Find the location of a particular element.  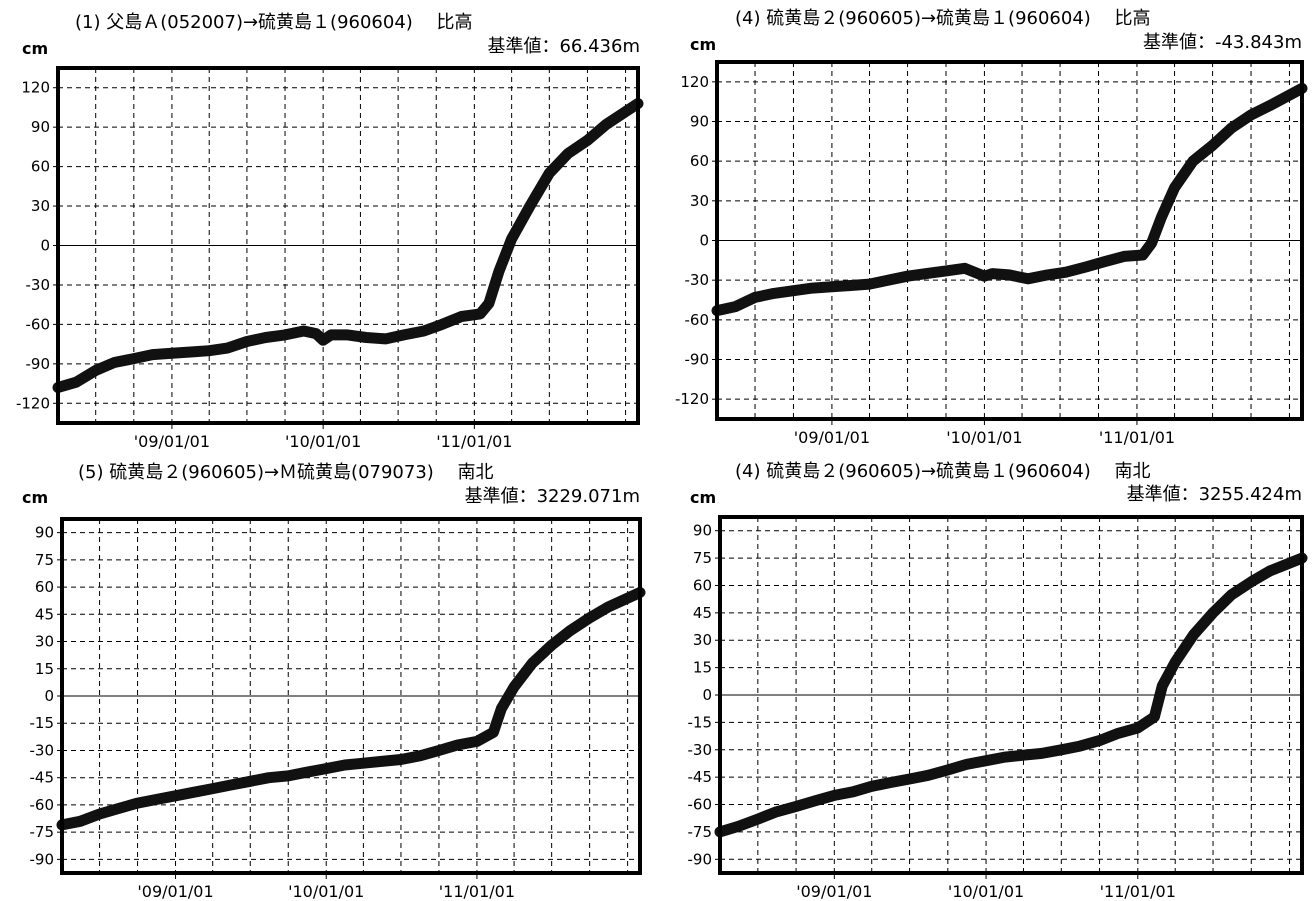

reference-value: 基準値：3229.071m is located at coordinates (552, 496).